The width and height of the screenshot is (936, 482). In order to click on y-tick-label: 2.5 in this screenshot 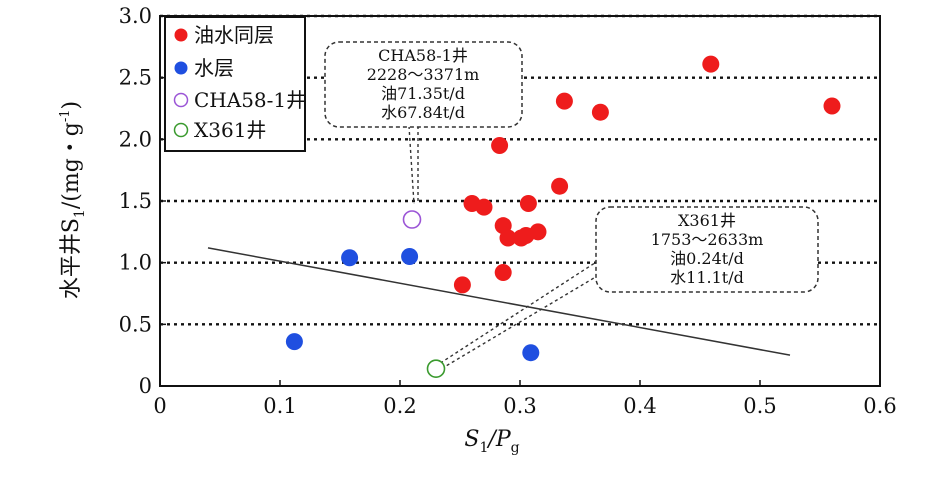, I will do `click(135, 78)`.